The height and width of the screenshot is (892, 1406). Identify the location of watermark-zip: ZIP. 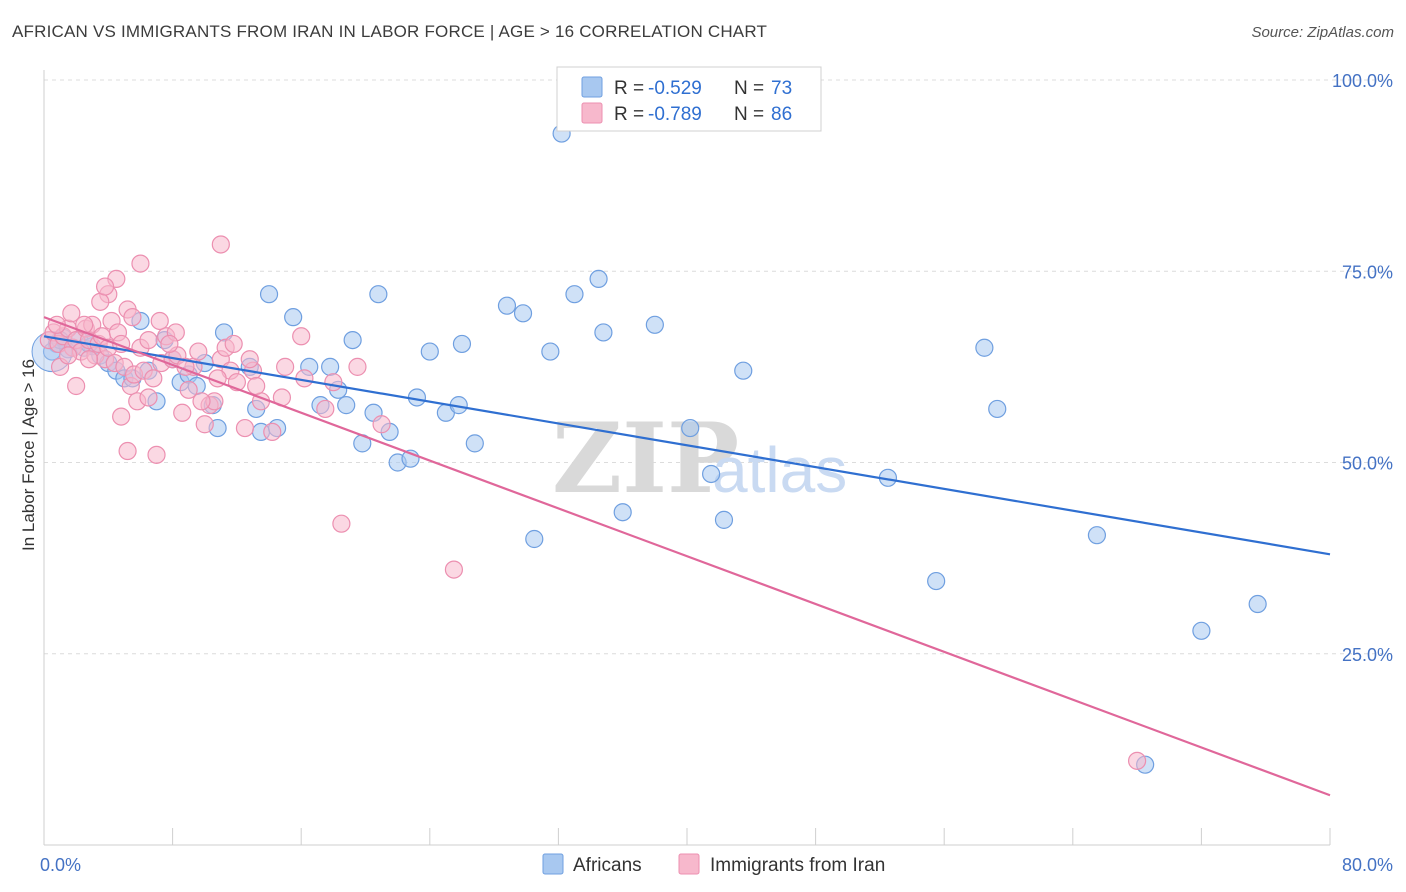
(645, 458).